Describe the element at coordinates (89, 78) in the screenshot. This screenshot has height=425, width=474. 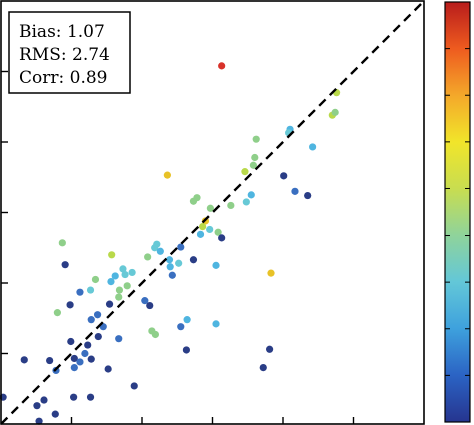
I see `stat-corr-value: 0.89` at that location.